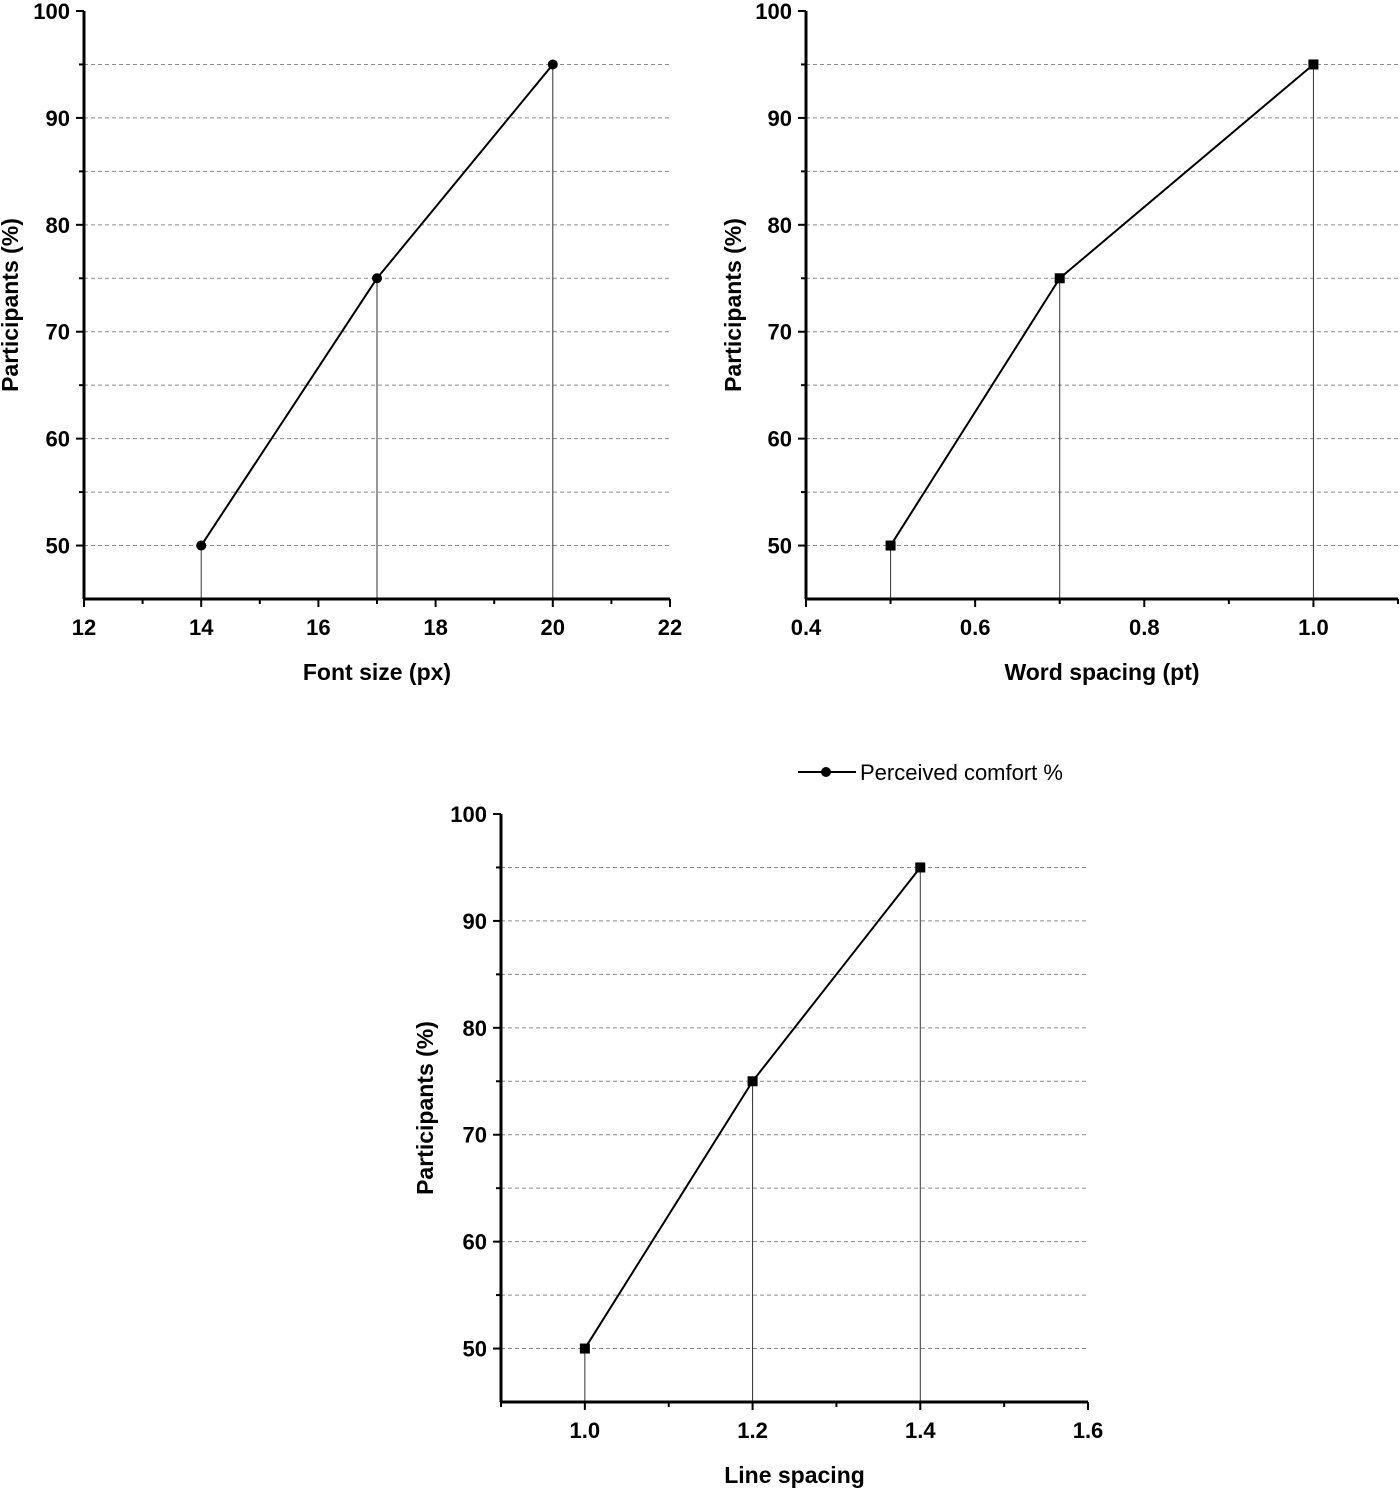 The height and width of the screenshot is (1489, 1400). Describe the element at coordinates (201, 627) in the screenshot. I see `x-tick-label: 14` at that location.